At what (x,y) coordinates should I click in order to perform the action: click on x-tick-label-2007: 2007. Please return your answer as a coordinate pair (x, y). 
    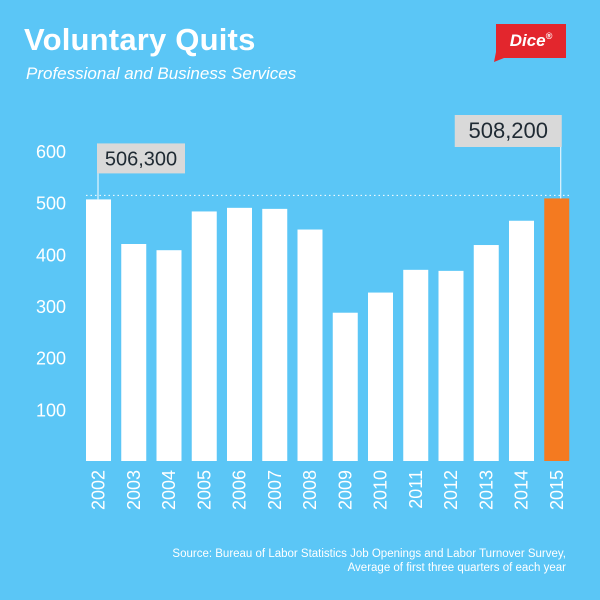
    Looking at the image, I should click on (275, 490).